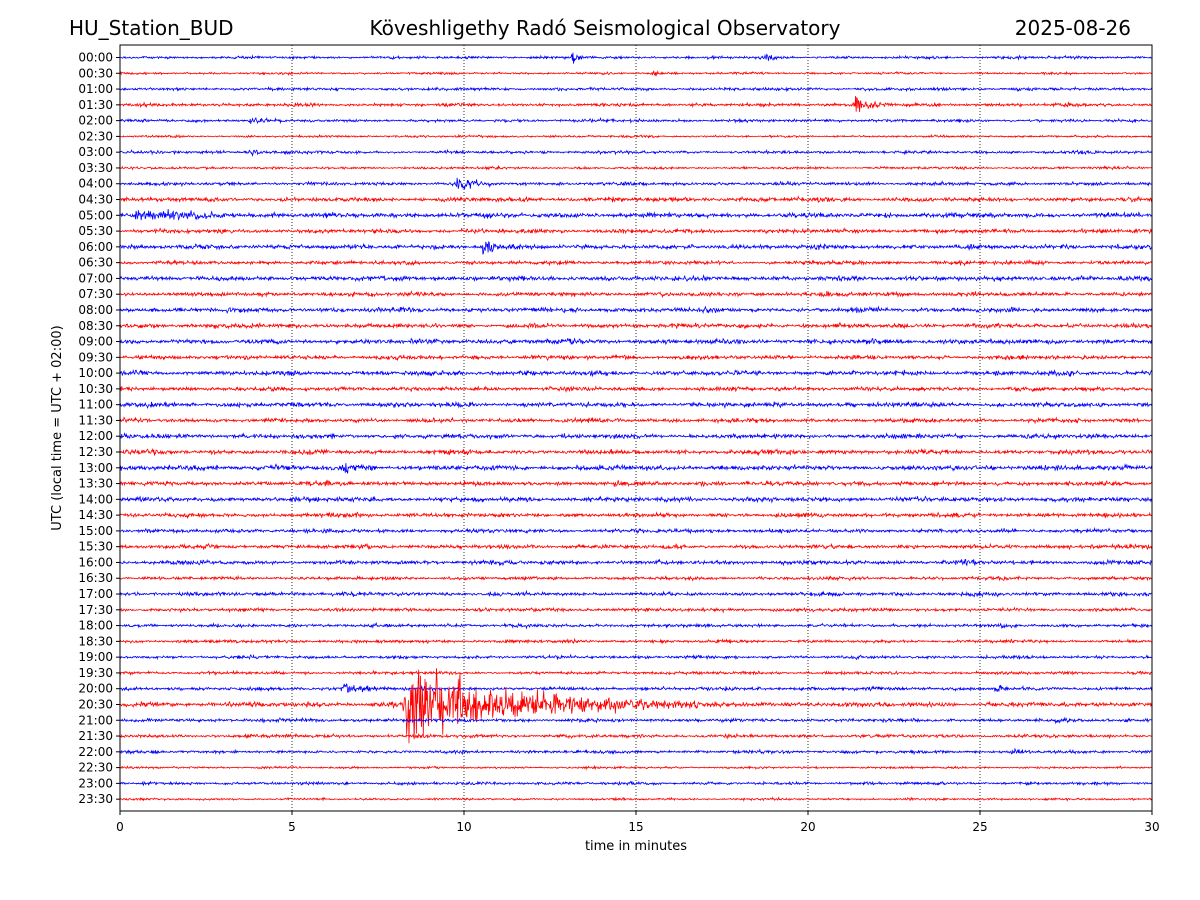 This screenshot has width=1200, height=900. Describe the element at coordinates (120, 827) in the screenshot. I see `x-tick-label: 0` at that location.